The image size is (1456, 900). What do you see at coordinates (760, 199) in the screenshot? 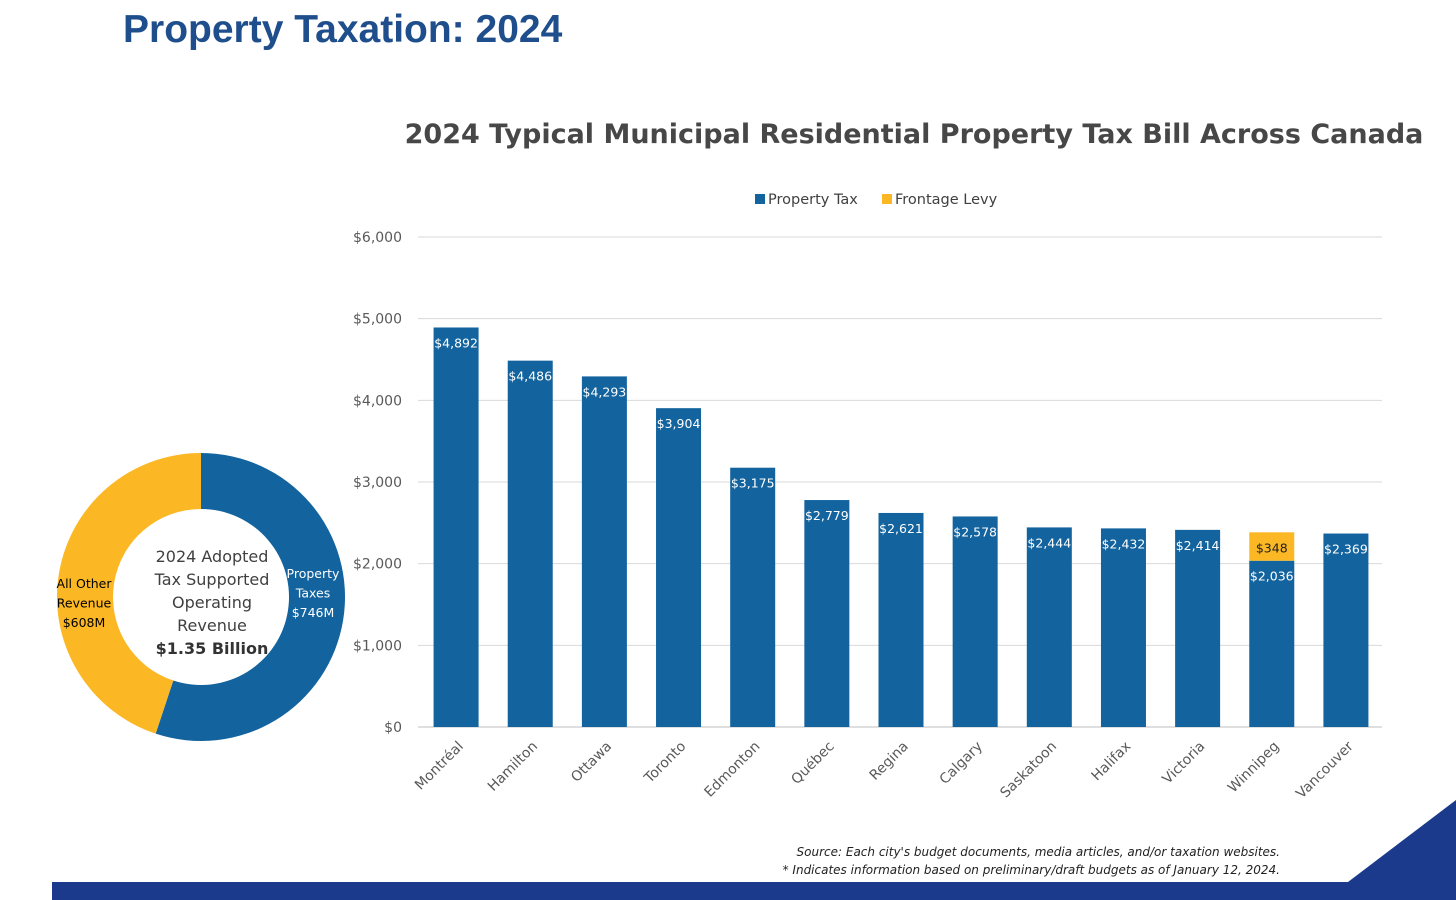
I see `legend-swatch-property-tax` at bounding box center [760, 199].